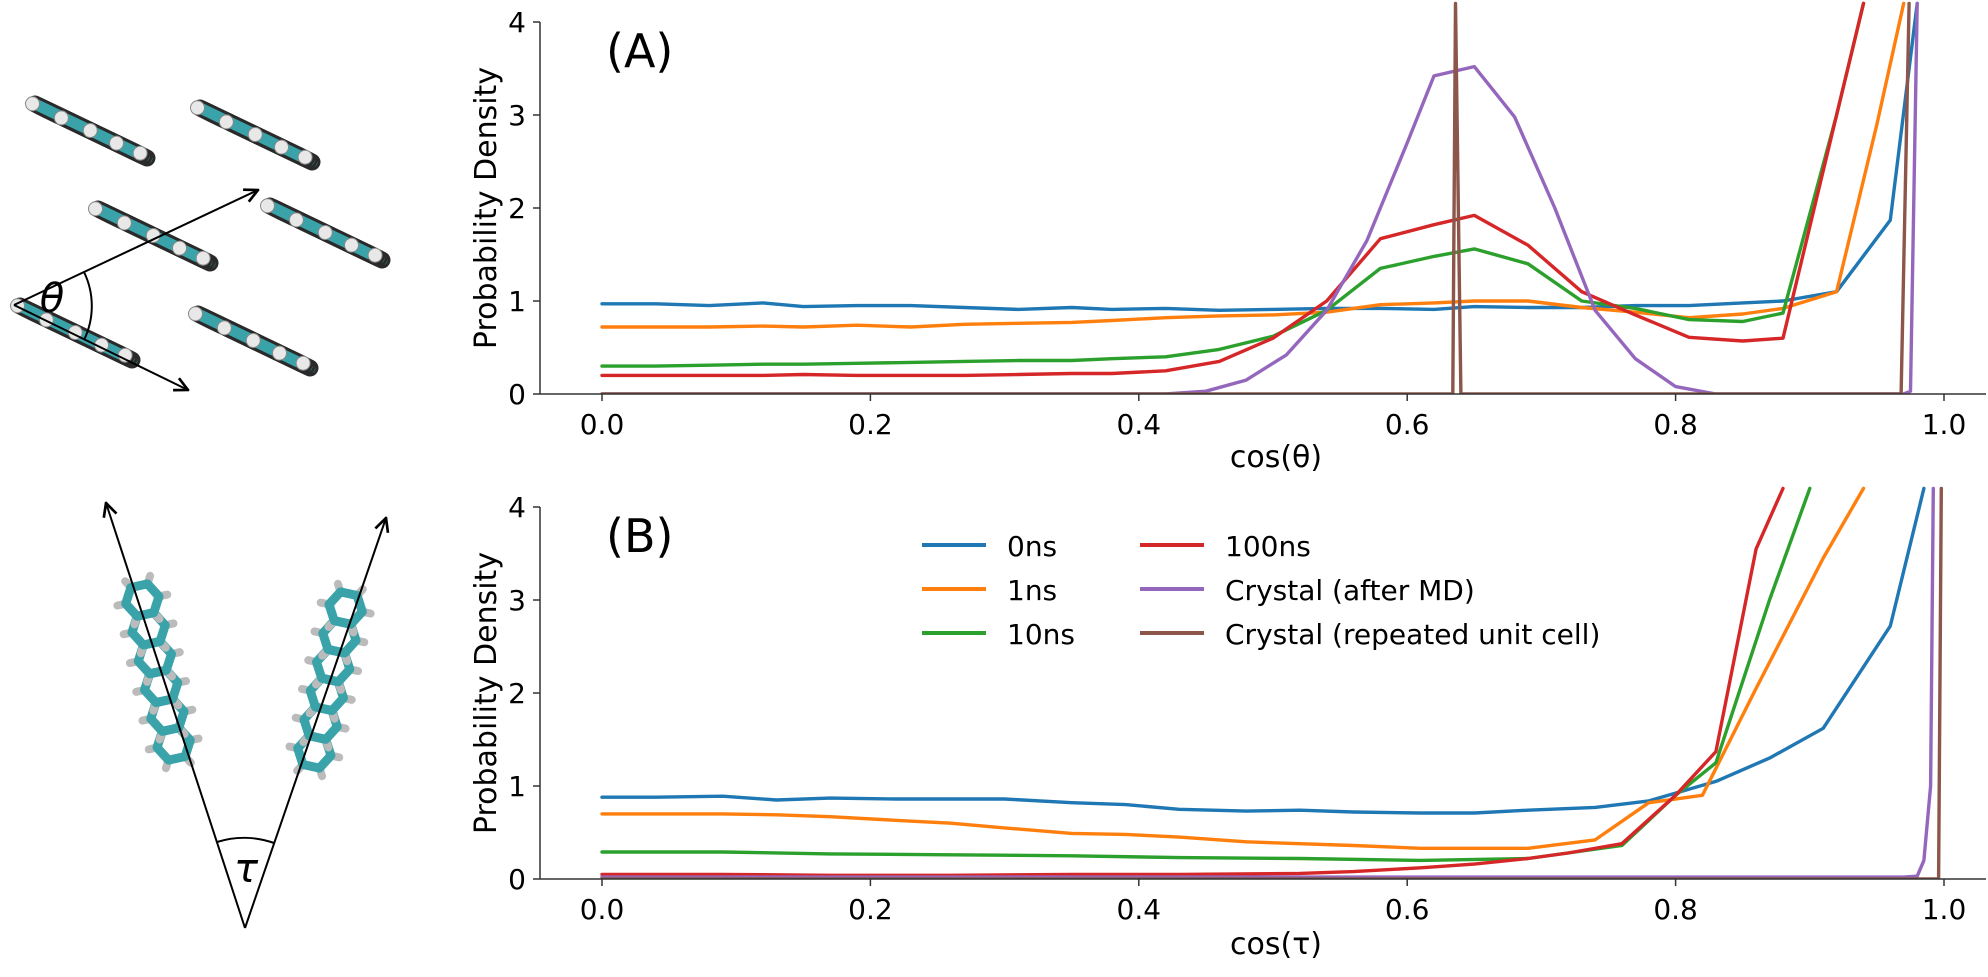 This screenshot has width=1988, height=977. Describe the element at coordinates (639, 51) in the screenshot. I see `panel-a-label: (A)` at that location.